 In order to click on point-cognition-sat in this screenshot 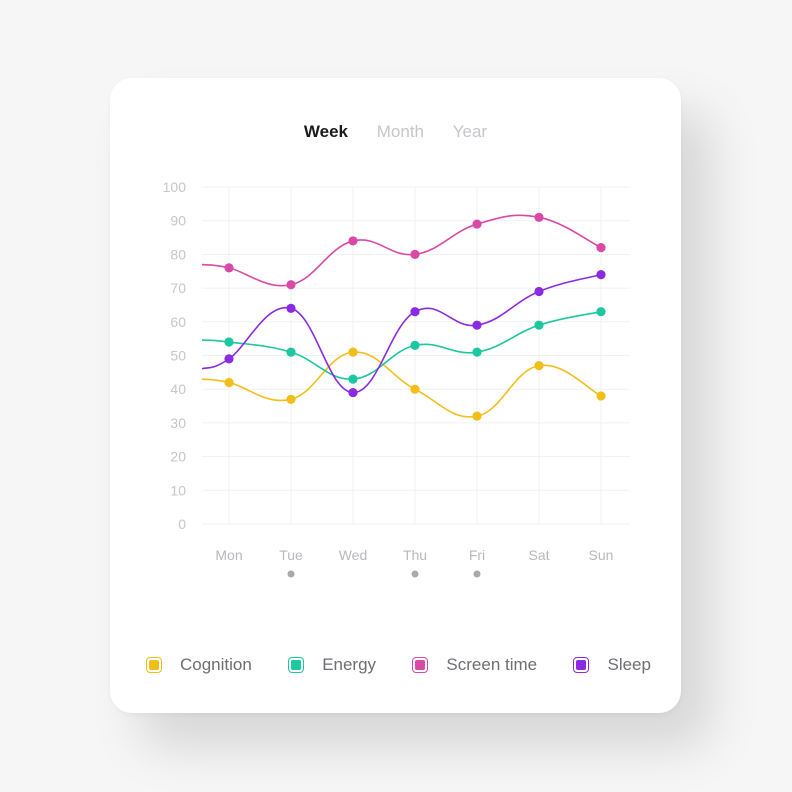, I will do `click(539, 366)`.